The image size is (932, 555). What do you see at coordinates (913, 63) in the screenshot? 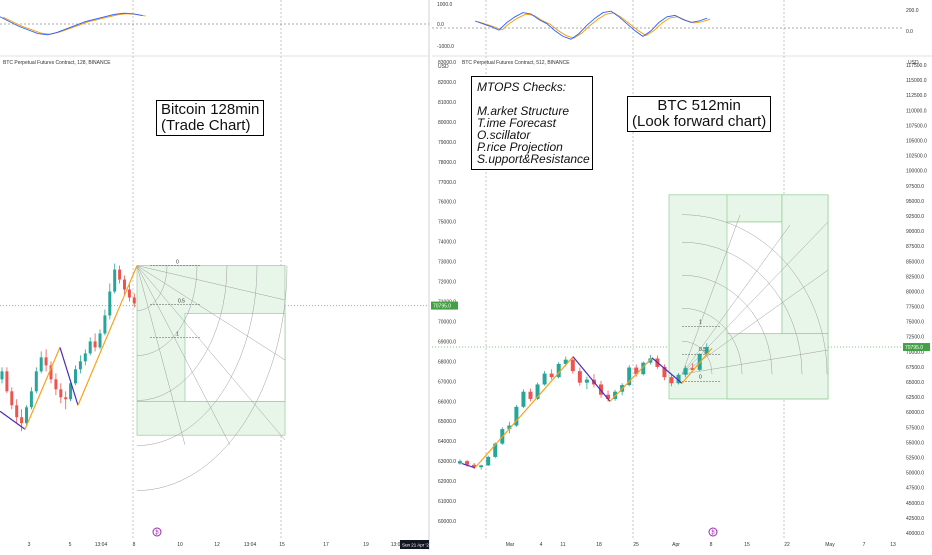
I see `right-price-label: USD` at bounding box center [913, 63].